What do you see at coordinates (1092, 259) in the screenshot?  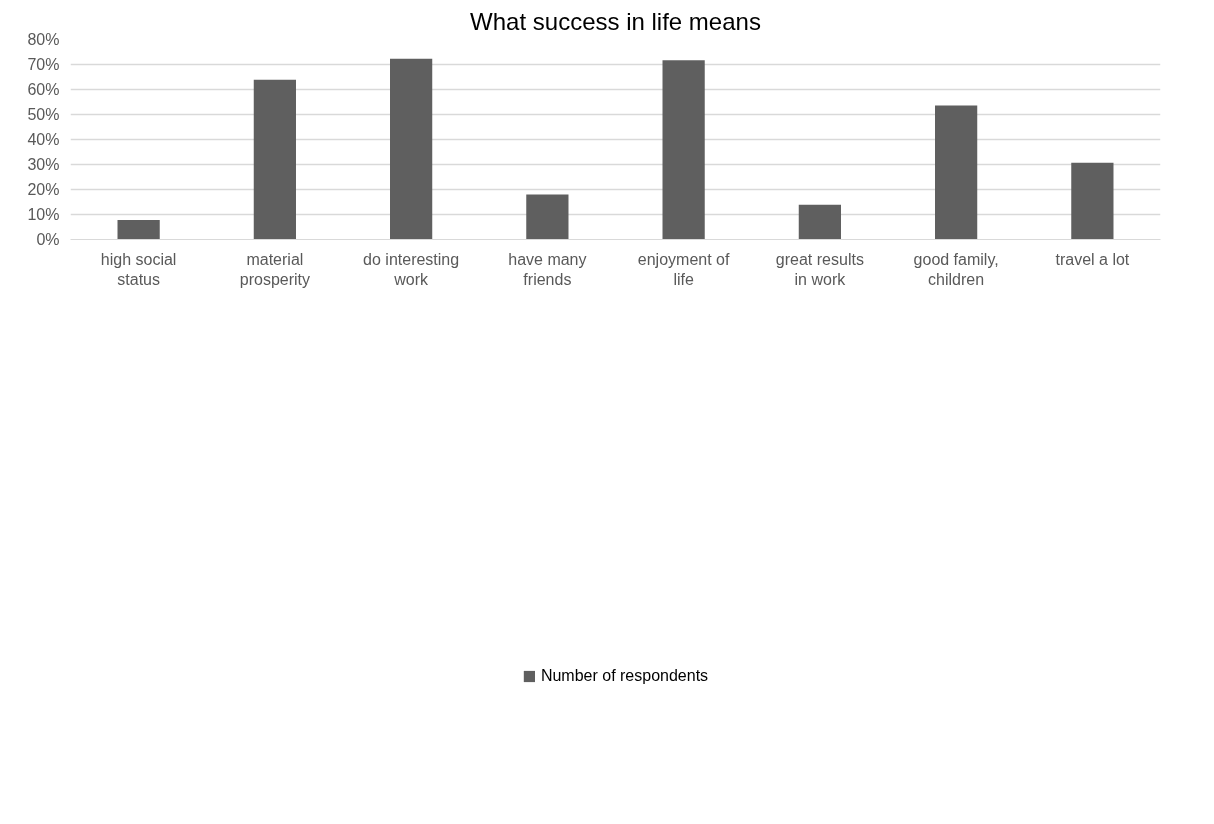 I see `x-tick-label: travel a lot` at bounding box center [1092, 259].